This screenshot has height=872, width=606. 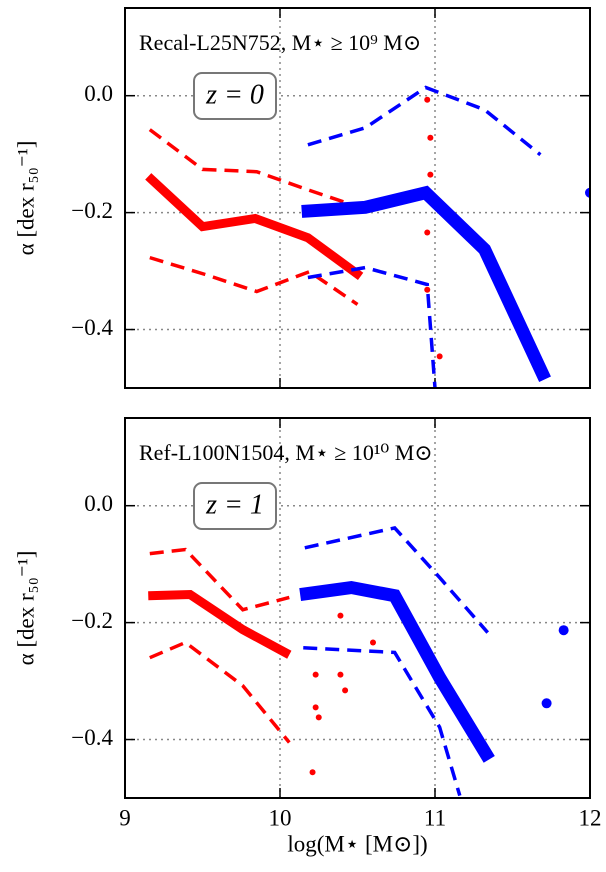 I want to click on x-axis-label: log(M⋆ [M⊙]), so click(x=357, y=843).